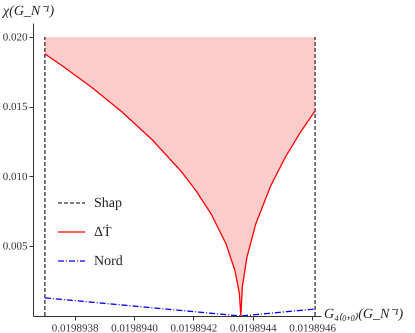 This screenshot has height=333, width=415. Describe the element at coordinates (15, 246) in the screenshot. I see `y-tick-label: 0.005` at that location.